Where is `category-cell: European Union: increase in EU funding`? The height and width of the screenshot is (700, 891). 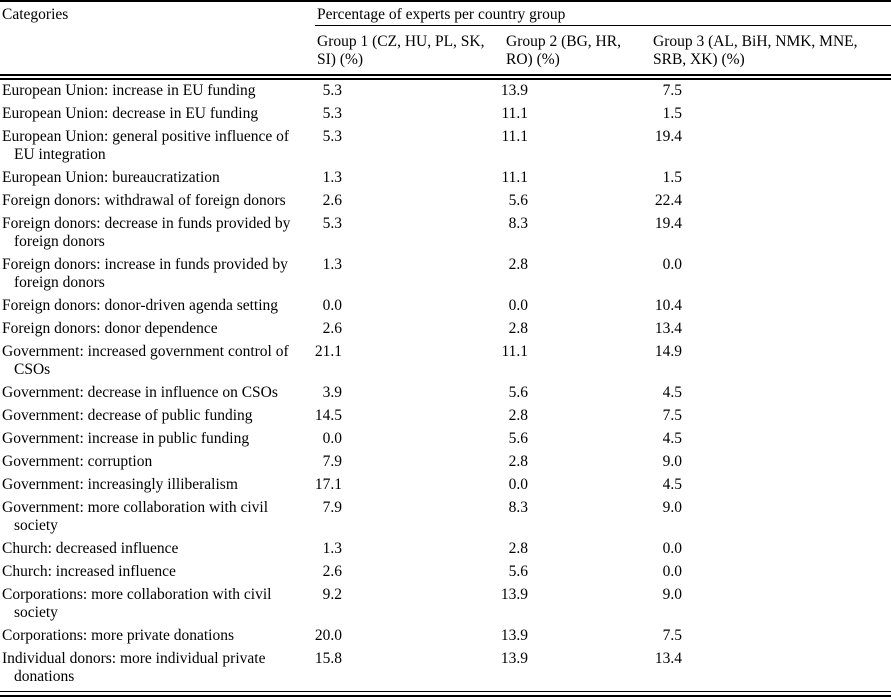 category-cell: European Union: increase in EU funding is located at coordinates (156, 91).